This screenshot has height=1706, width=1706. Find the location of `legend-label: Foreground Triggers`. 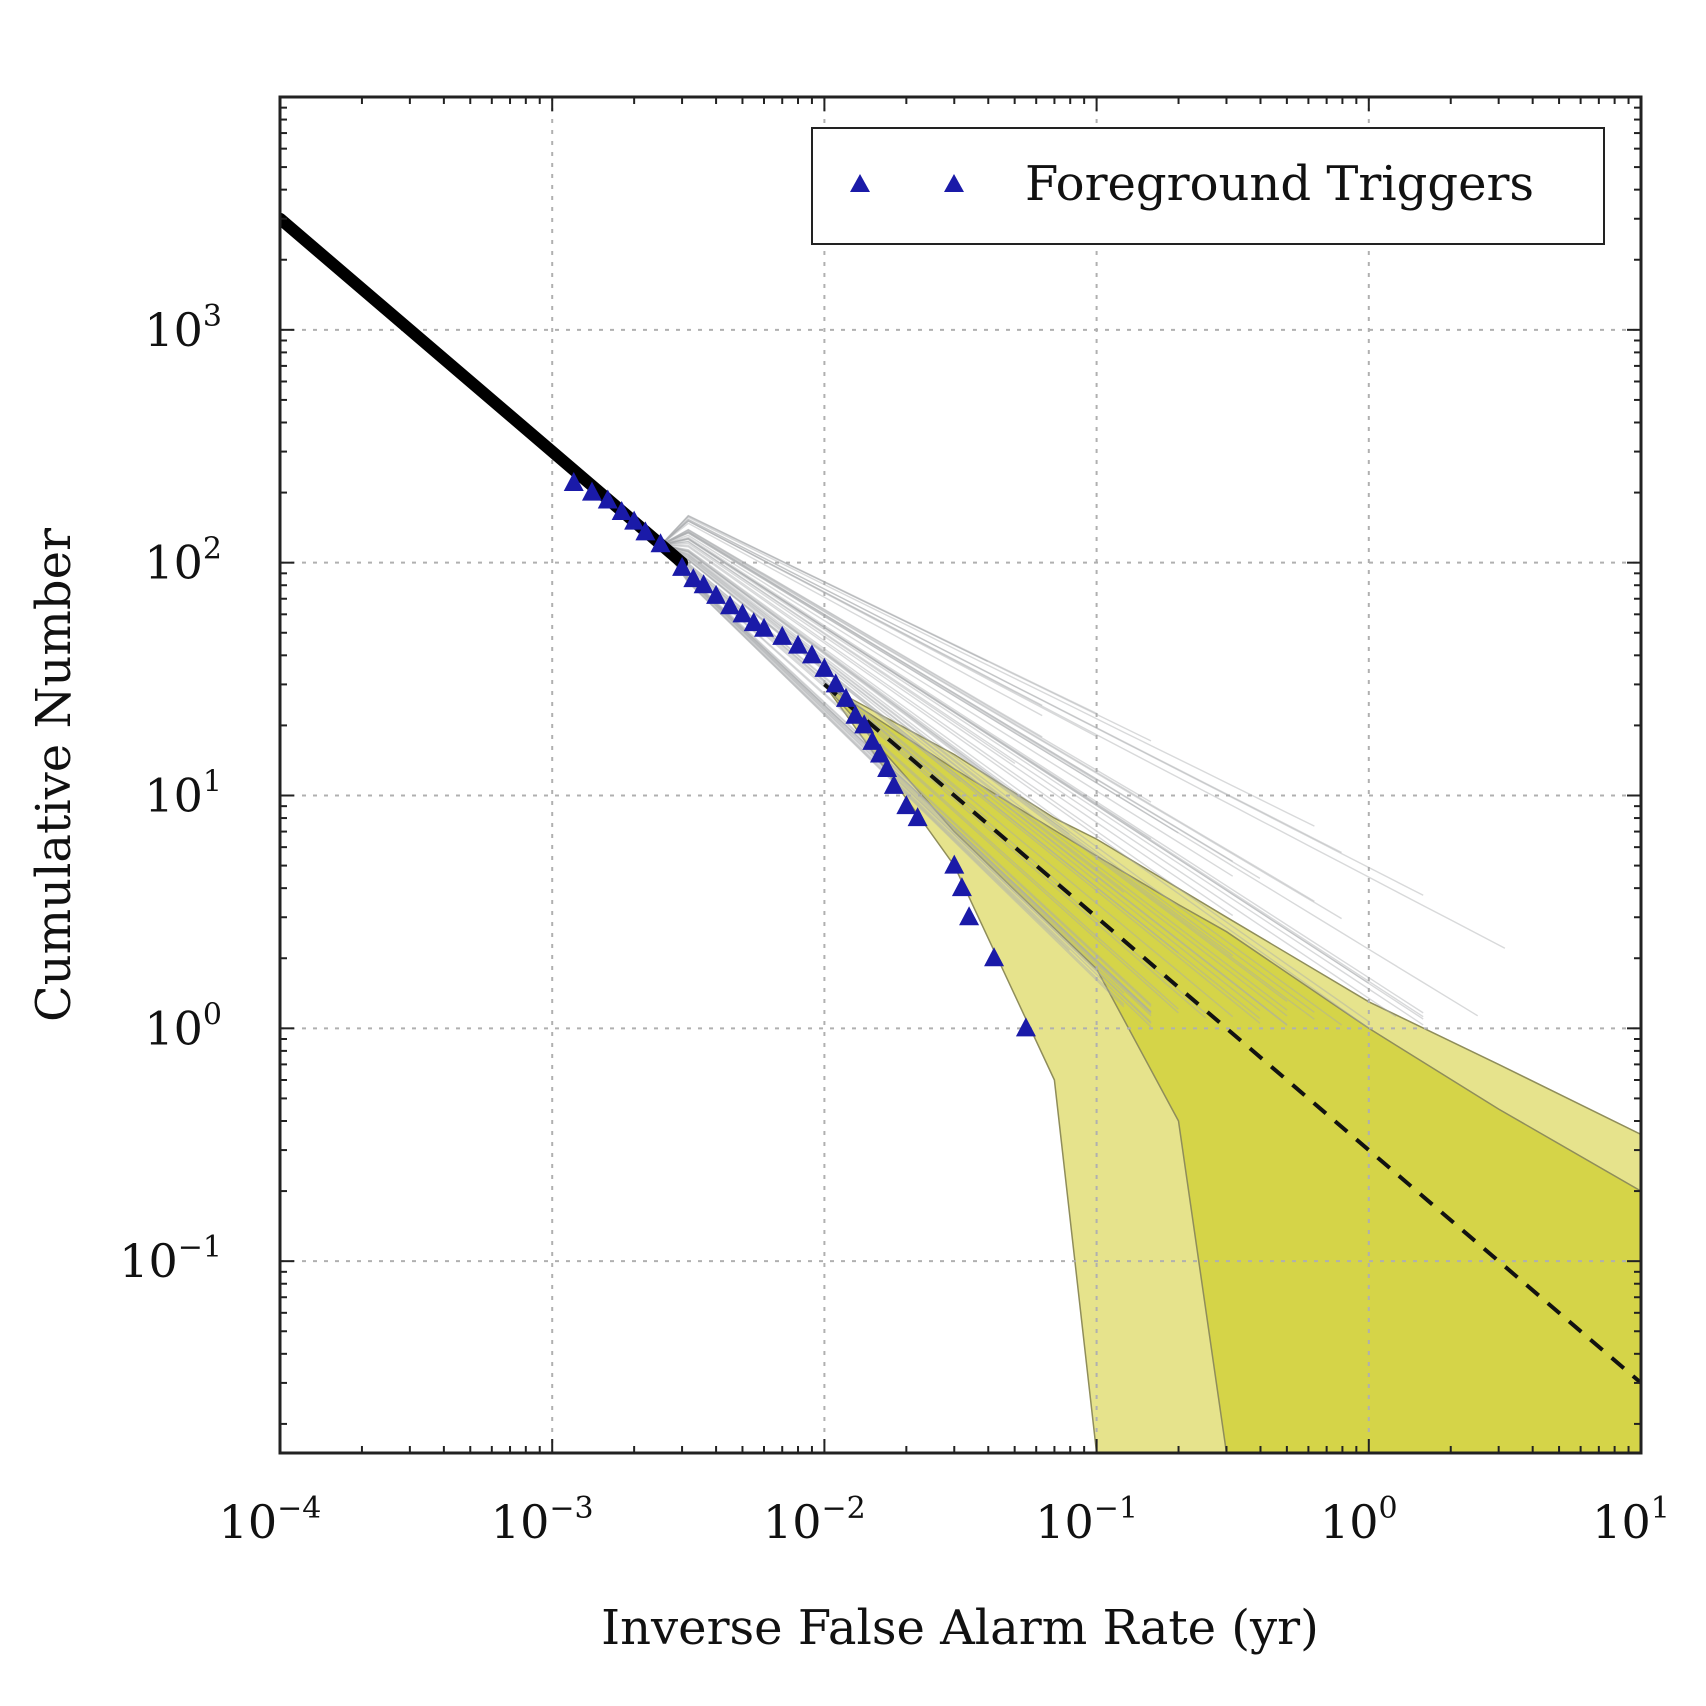

legend-label: Foreground Triggers is located at coordinates (1279, 184).